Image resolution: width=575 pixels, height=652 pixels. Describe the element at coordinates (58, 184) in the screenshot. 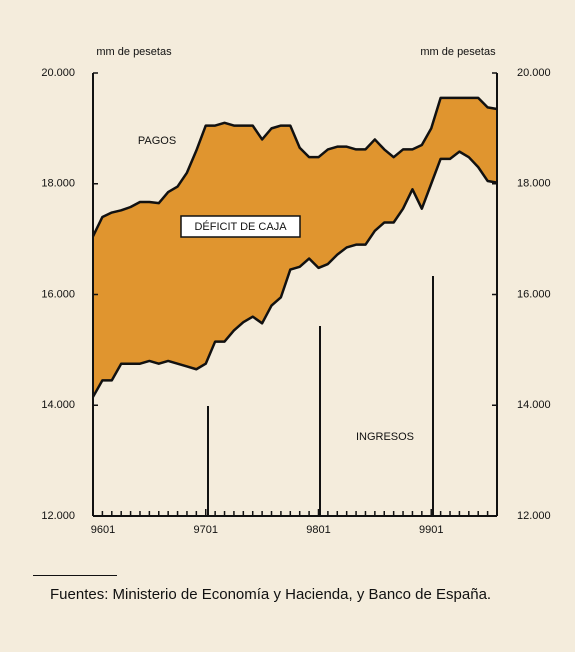

I see `y-tick-label: 18.000` at that location.